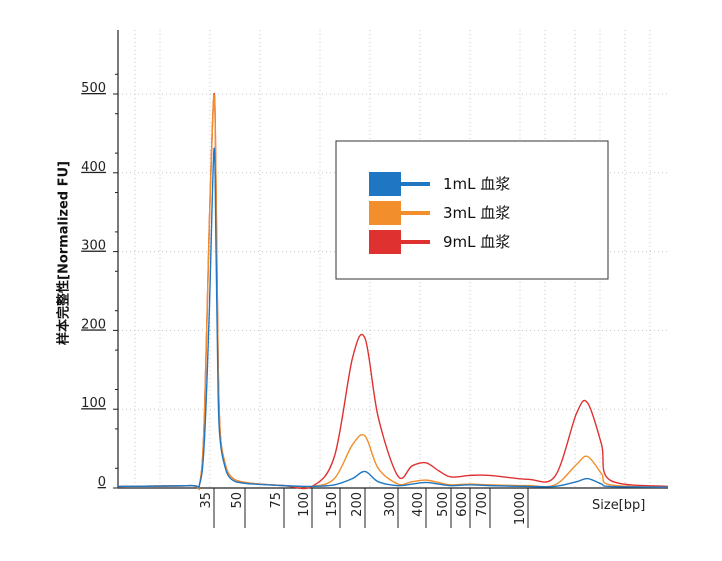 Image resolution: width=722 pixels, height=561 pixels. What do you see at coordinates (618, 505) in the screenshot?
I see `x-axis-label: Size[bp]` at bounding box center [618, 505].